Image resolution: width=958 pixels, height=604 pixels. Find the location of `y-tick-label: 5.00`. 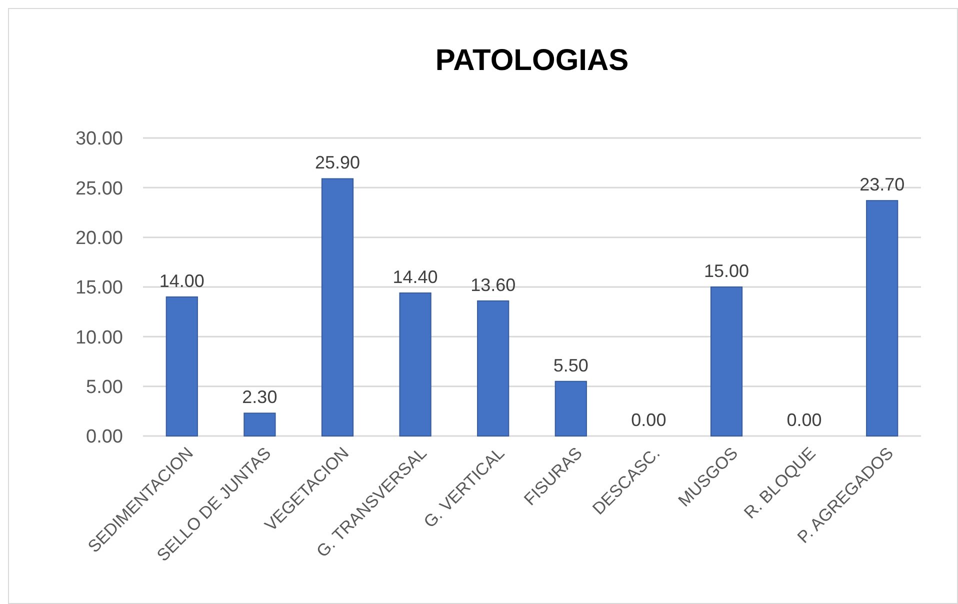

y-tick-label: 5.00 is located at coordinates (104, 387).